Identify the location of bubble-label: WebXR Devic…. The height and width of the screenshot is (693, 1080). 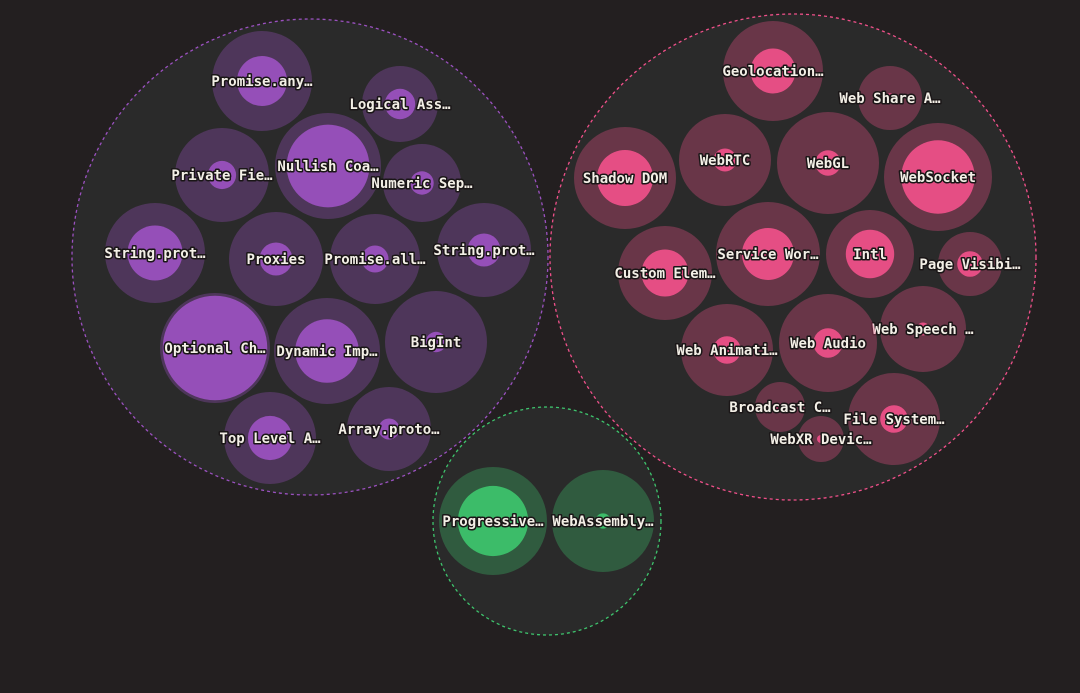
(821, 440).